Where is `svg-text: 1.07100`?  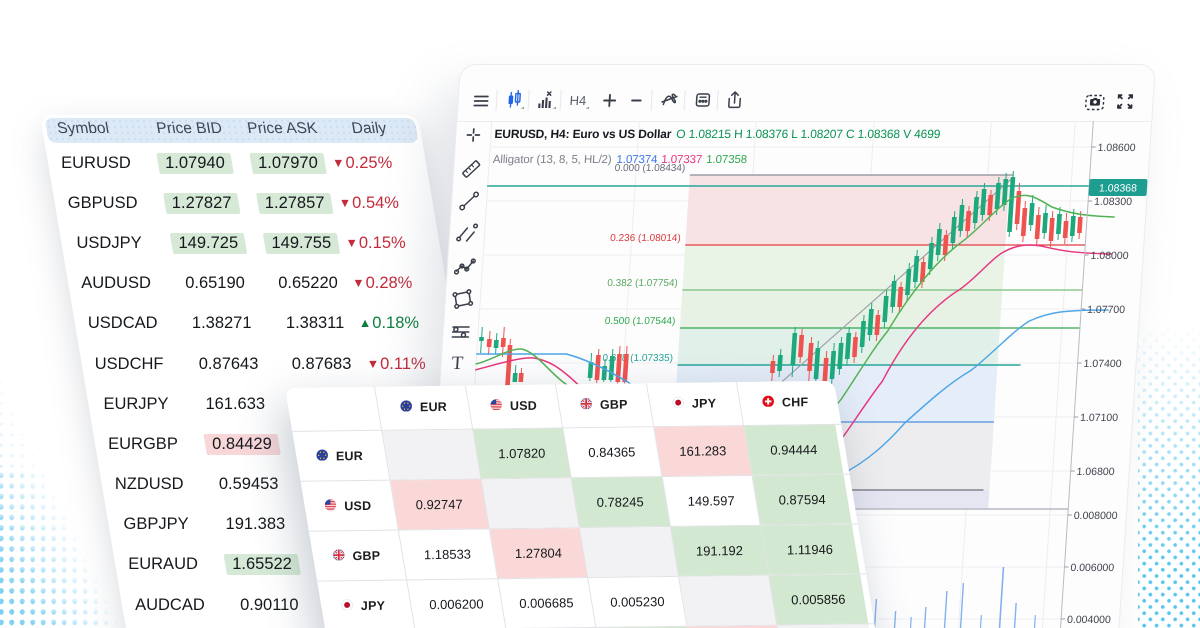 svg-text: 1.07100 is located at coordinates (1099, 418).